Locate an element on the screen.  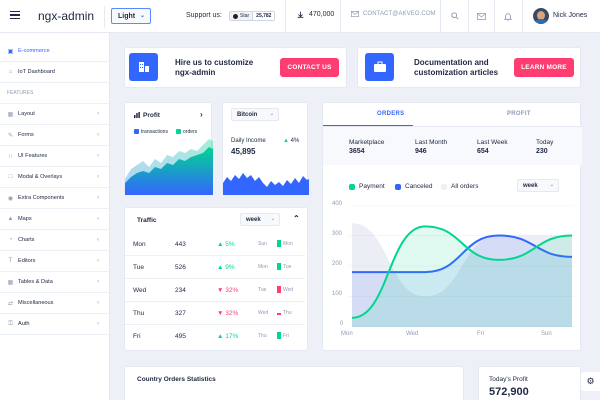
sidebar-item-layout: ▦ Layout ‹ is located at coordinates (54, 114).